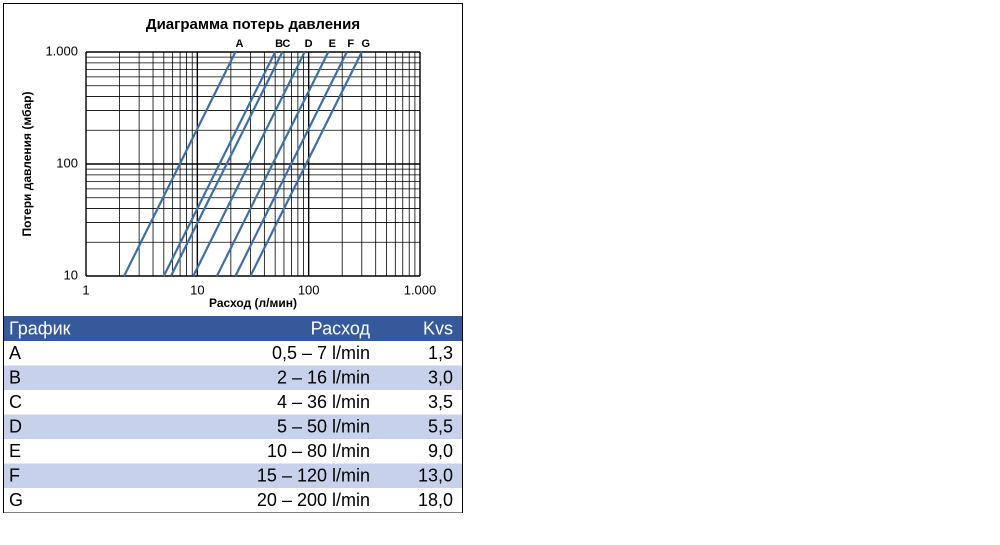 This screenshot has width=1000, height=545. Describe the element at coordinates (67, 162) in the screenshot. I see `y-tick-label: 100` at that location.